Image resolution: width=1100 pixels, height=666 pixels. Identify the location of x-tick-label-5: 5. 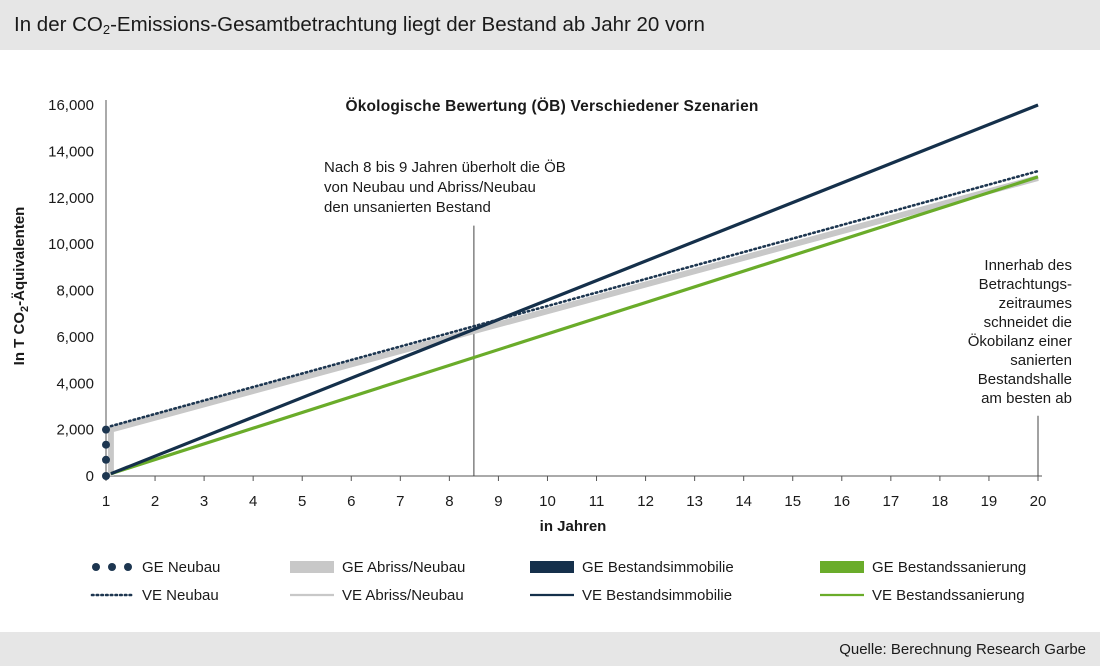
(302, 501).